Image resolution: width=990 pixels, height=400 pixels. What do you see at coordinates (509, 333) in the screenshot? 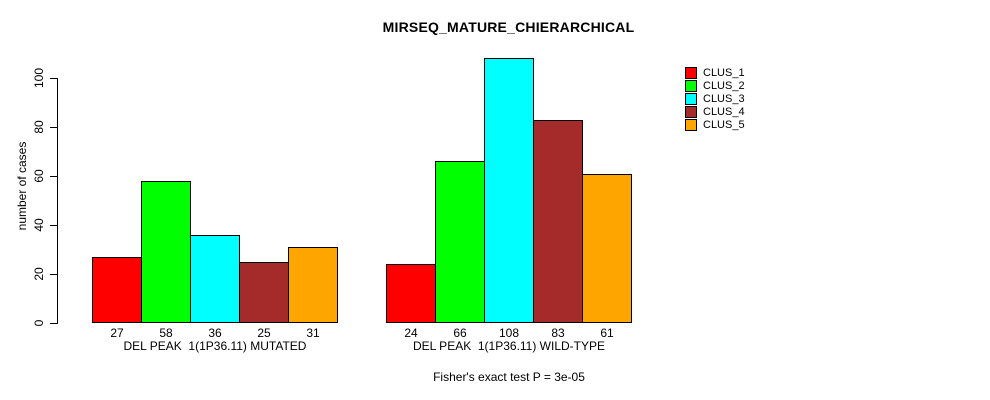
I see `bar-value-label: 108` at bounding box center [509, 333].